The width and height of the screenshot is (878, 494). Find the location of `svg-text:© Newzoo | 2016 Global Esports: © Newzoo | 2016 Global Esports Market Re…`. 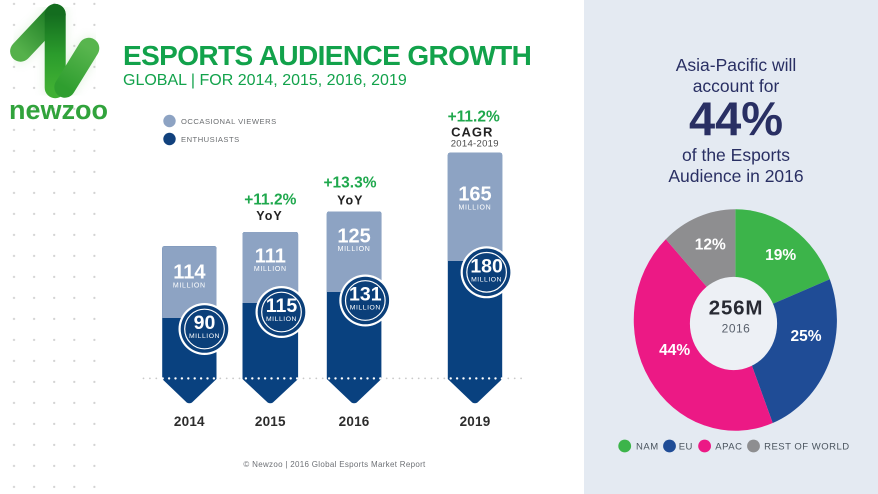

svg-text:© Newzoo | 2016 Global Esports: © Newzoo | 2016 Global Esports Market Re… is located at coordinates (334, 464).